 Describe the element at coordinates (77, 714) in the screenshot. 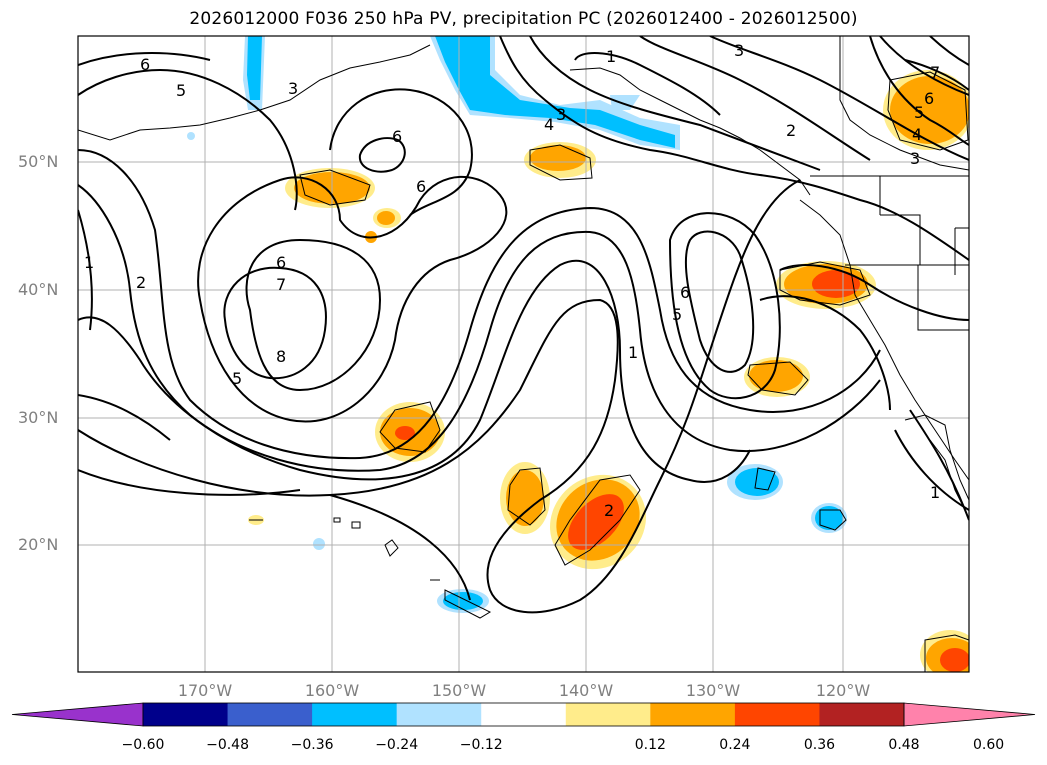

I see `colorbar-extend-low` at that location.